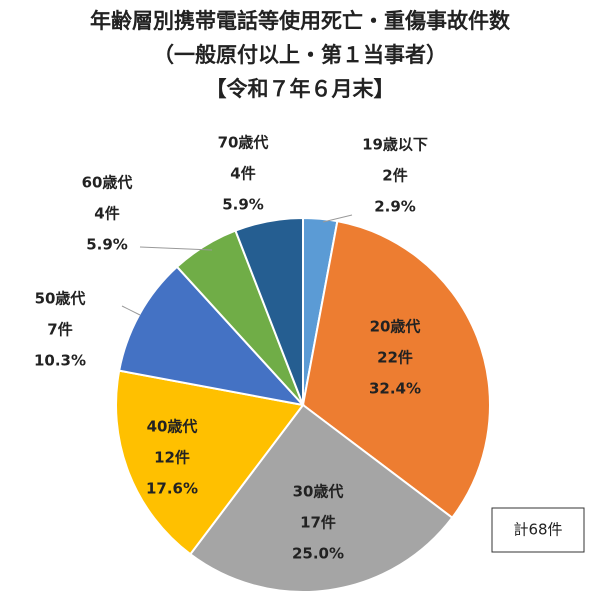 The width and height of the screenshot is (600, 595). Describe the element at coordinates (300, 21) in the screenshot. I see `chart-title: 年齢層別携帯電話等使用死亡・重傷事故件数` at that location.